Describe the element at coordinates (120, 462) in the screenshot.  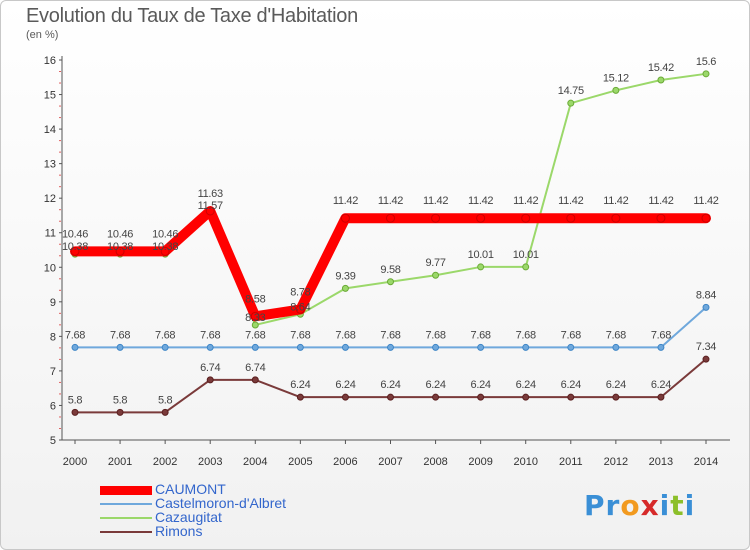
I see `x-tick-label: 2001` at that location.